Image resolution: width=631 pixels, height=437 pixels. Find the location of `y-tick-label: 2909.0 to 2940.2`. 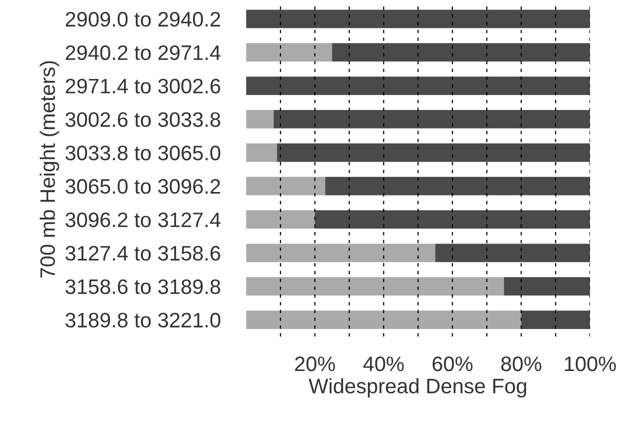

y-tick-label: 2909.0 to 2940.2 is located at coordinates (143, 19).